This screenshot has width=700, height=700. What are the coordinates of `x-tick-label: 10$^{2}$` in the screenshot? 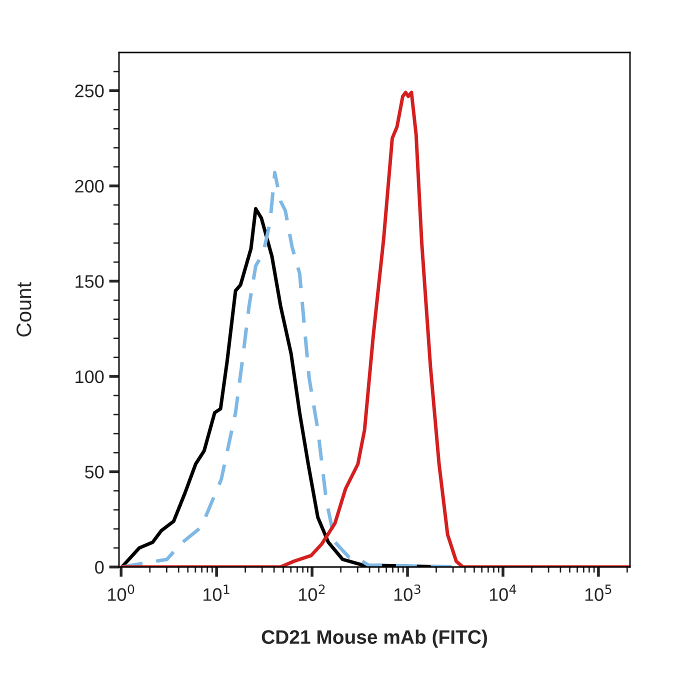 It's located at (311, 592).